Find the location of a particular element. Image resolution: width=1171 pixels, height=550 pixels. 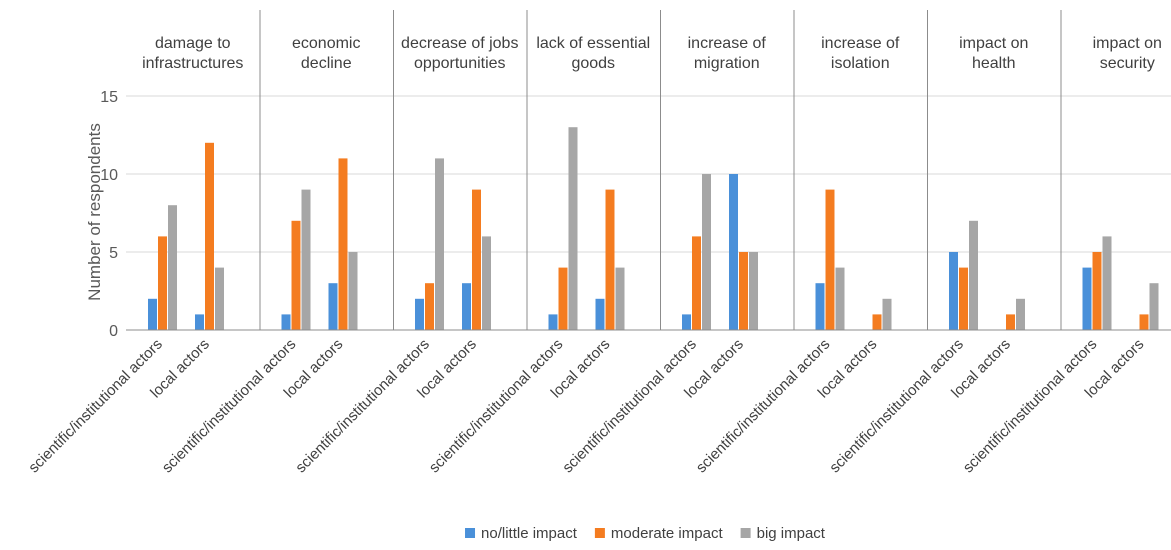

legend-label: big impact is located at coordinates (791, 533).